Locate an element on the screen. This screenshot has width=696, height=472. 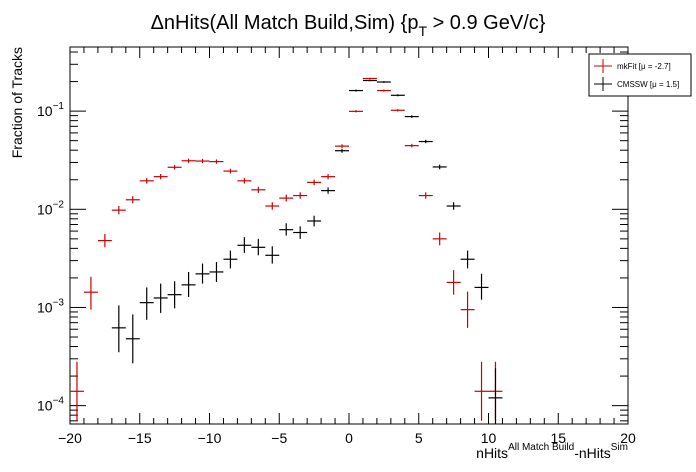
x-tick-label: 5 is located at coordinates (419, 438).